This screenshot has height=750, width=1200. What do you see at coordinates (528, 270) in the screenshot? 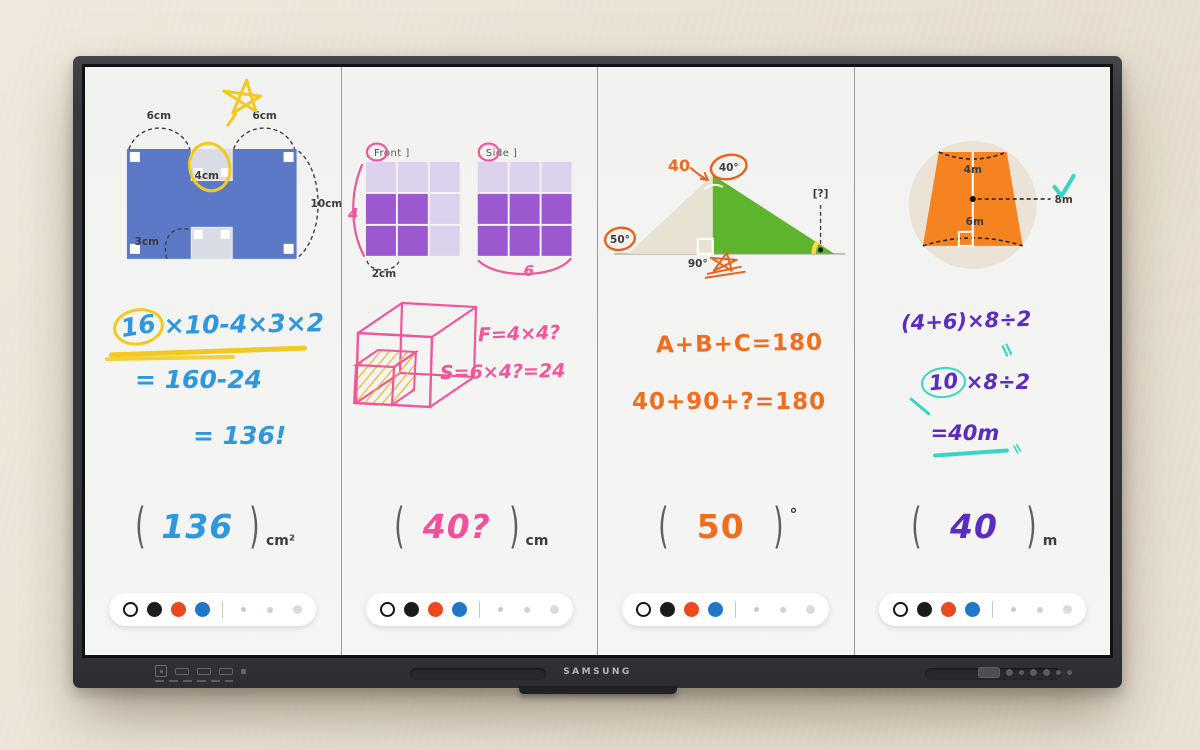
I see `dim-width: 6` at bounding box center [528, 270].